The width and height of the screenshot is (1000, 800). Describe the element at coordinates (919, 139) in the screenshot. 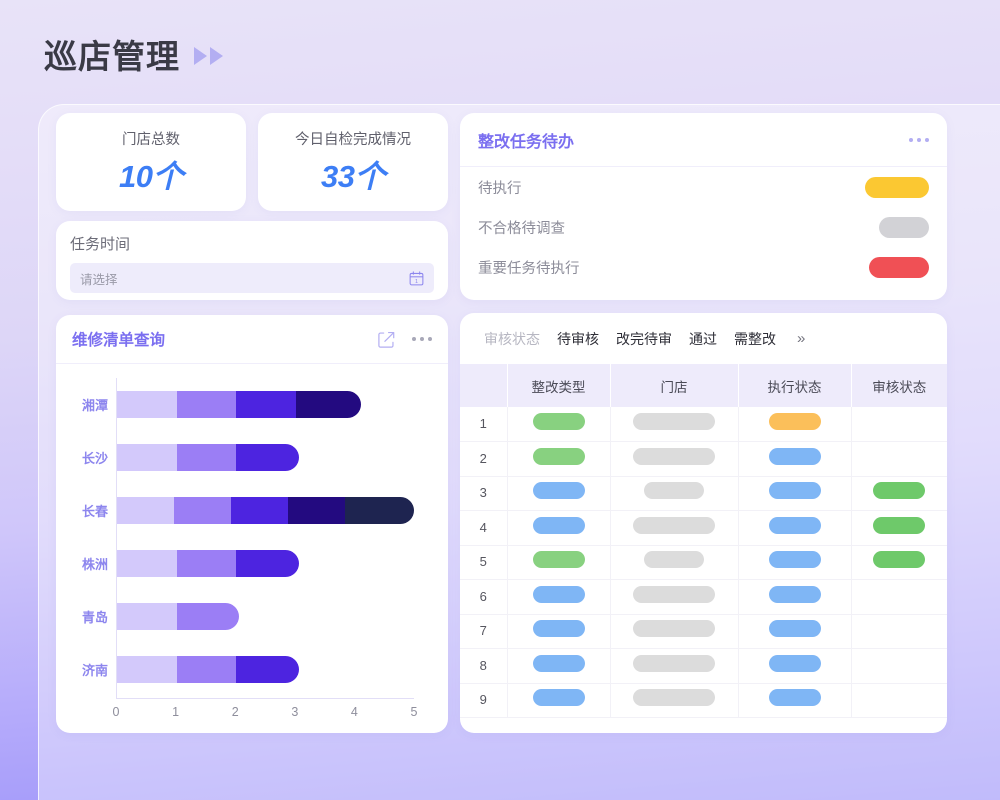

I see `todo-more-dots-icon` at that location.